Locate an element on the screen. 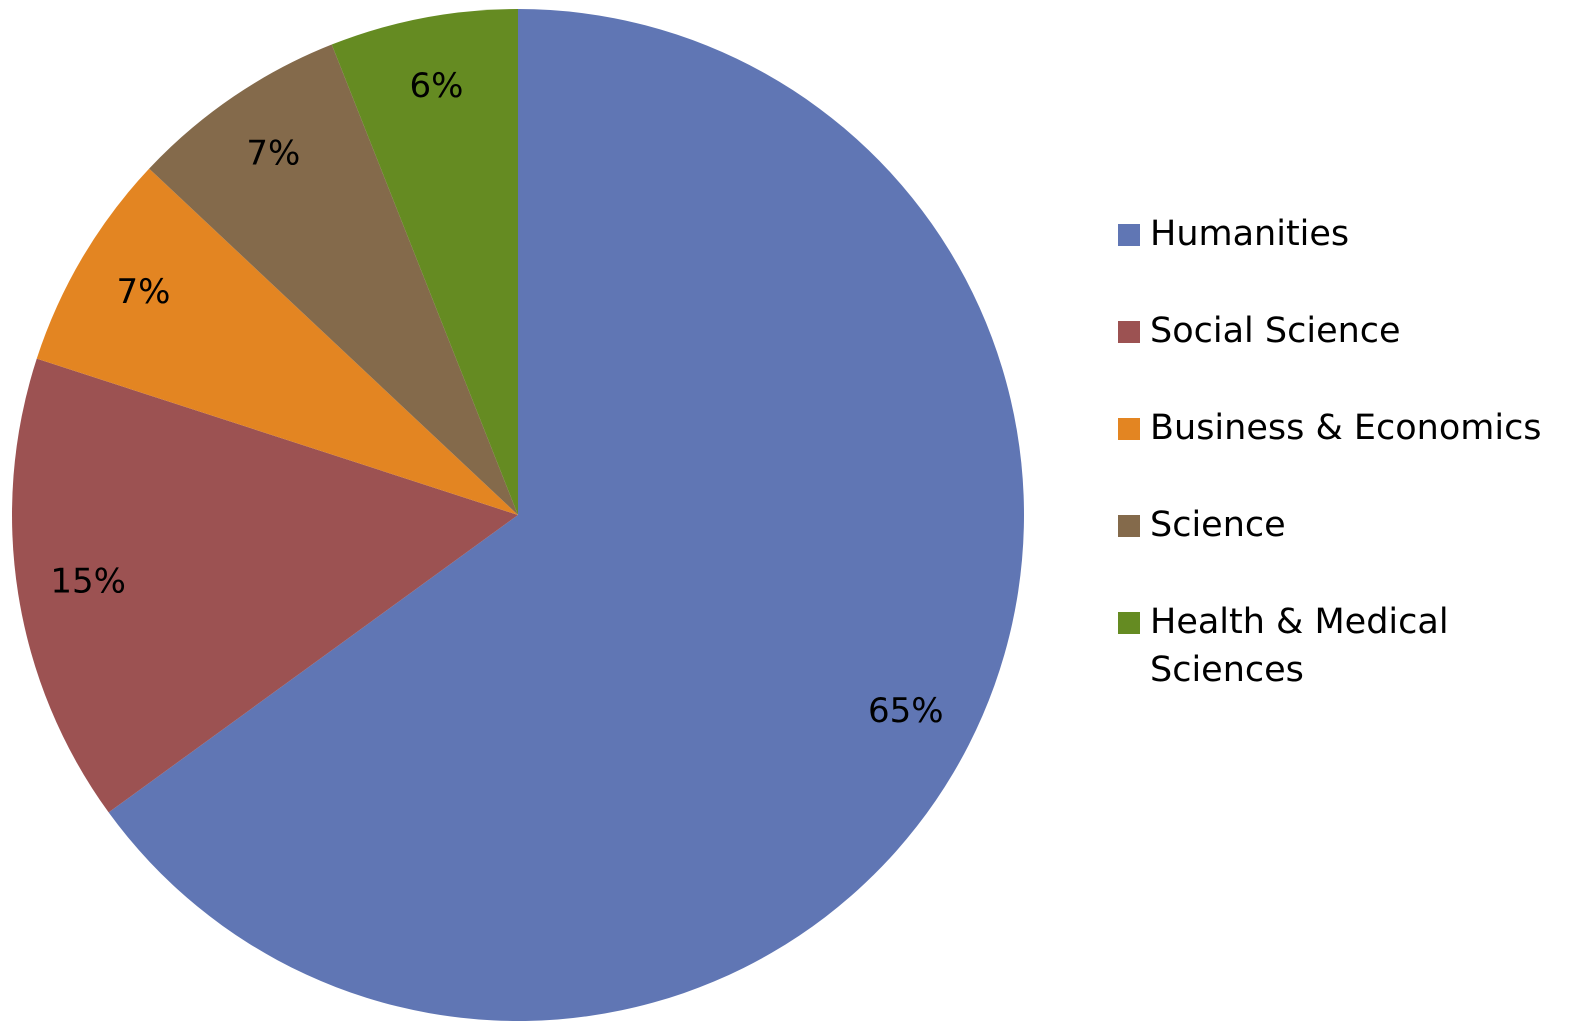 This screenshot has height=1030, width=1585. data-label: 15% is located at coordinates (88, 582).